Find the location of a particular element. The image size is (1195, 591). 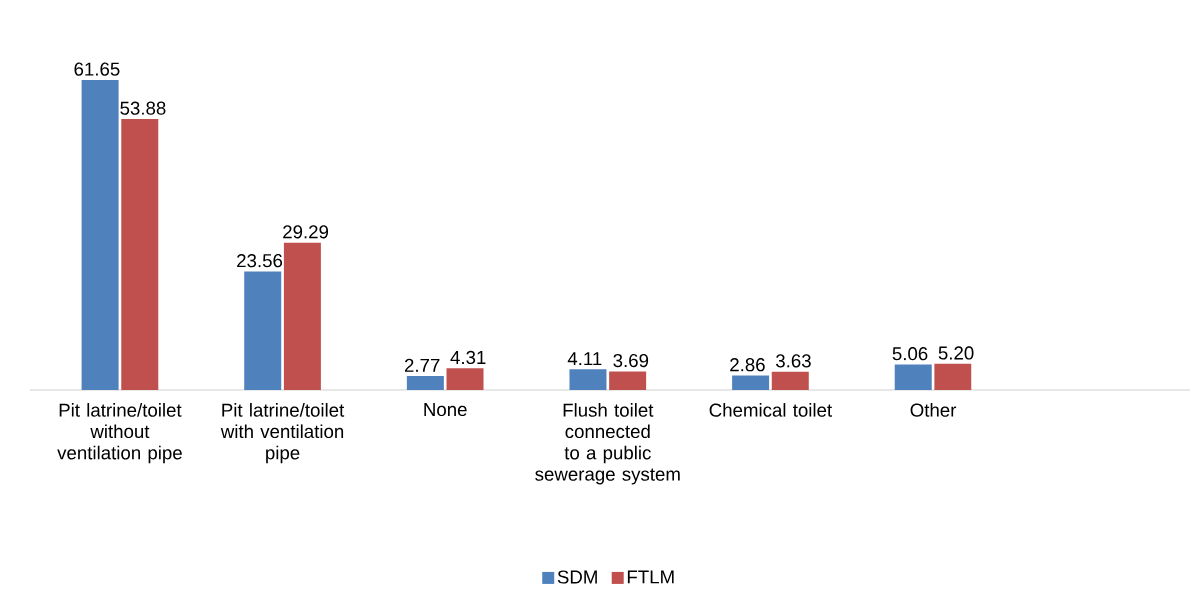

data-label: 61.65 is located at coordinates (97, 69).